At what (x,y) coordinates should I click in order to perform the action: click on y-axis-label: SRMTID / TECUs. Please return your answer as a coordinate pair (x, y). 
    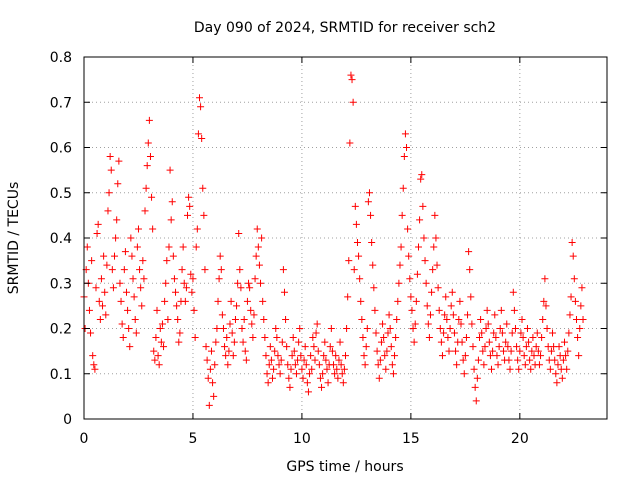
    Looking at the image, I should click on (14, 238).